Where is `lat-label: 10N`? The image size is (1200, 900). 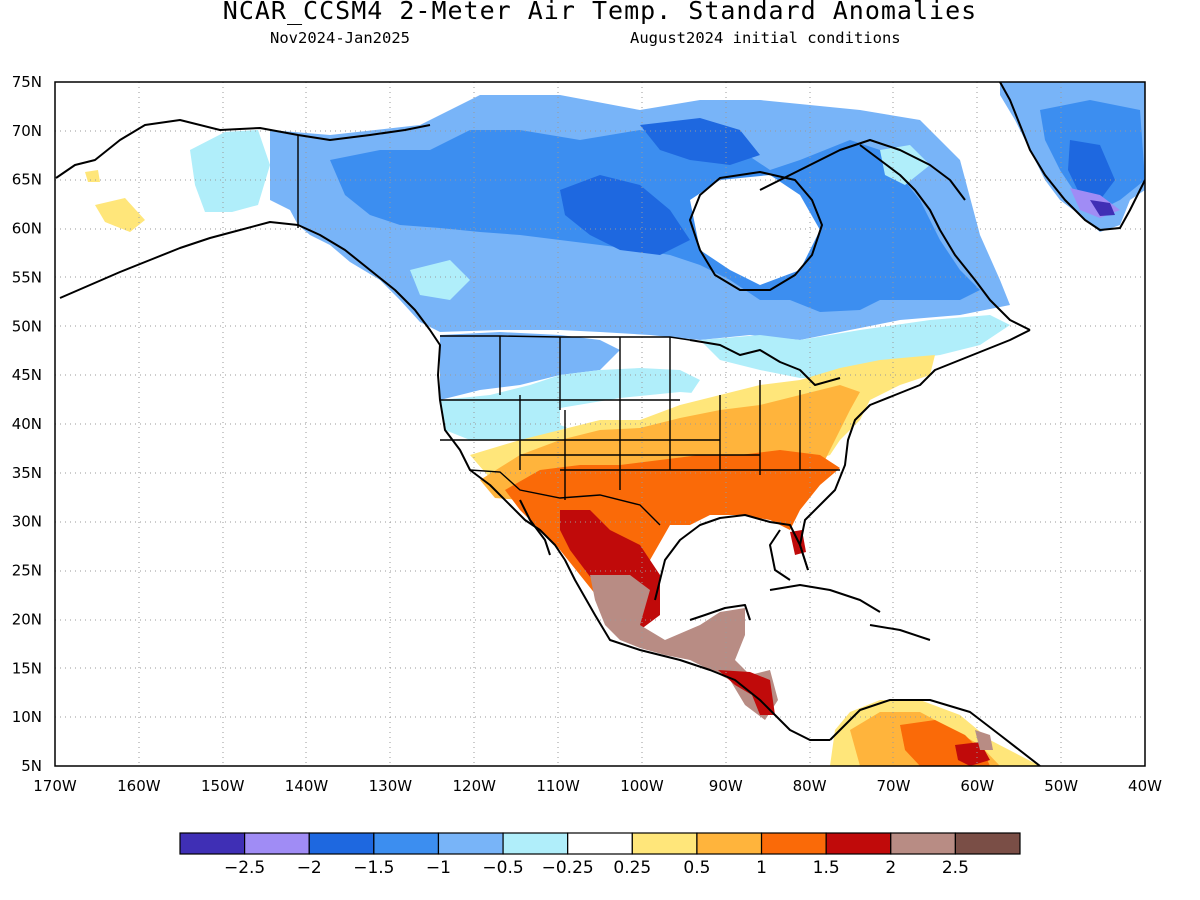
lat-label: 10N is located at coordinates (27, 717).